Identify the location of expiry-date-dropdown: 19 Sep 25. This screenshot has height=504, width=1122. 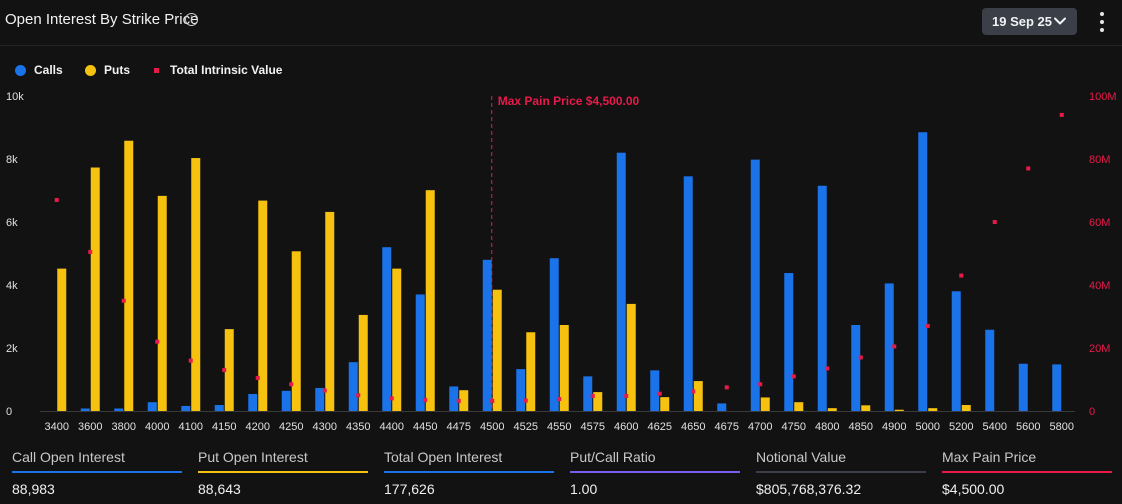
(1029, 21).